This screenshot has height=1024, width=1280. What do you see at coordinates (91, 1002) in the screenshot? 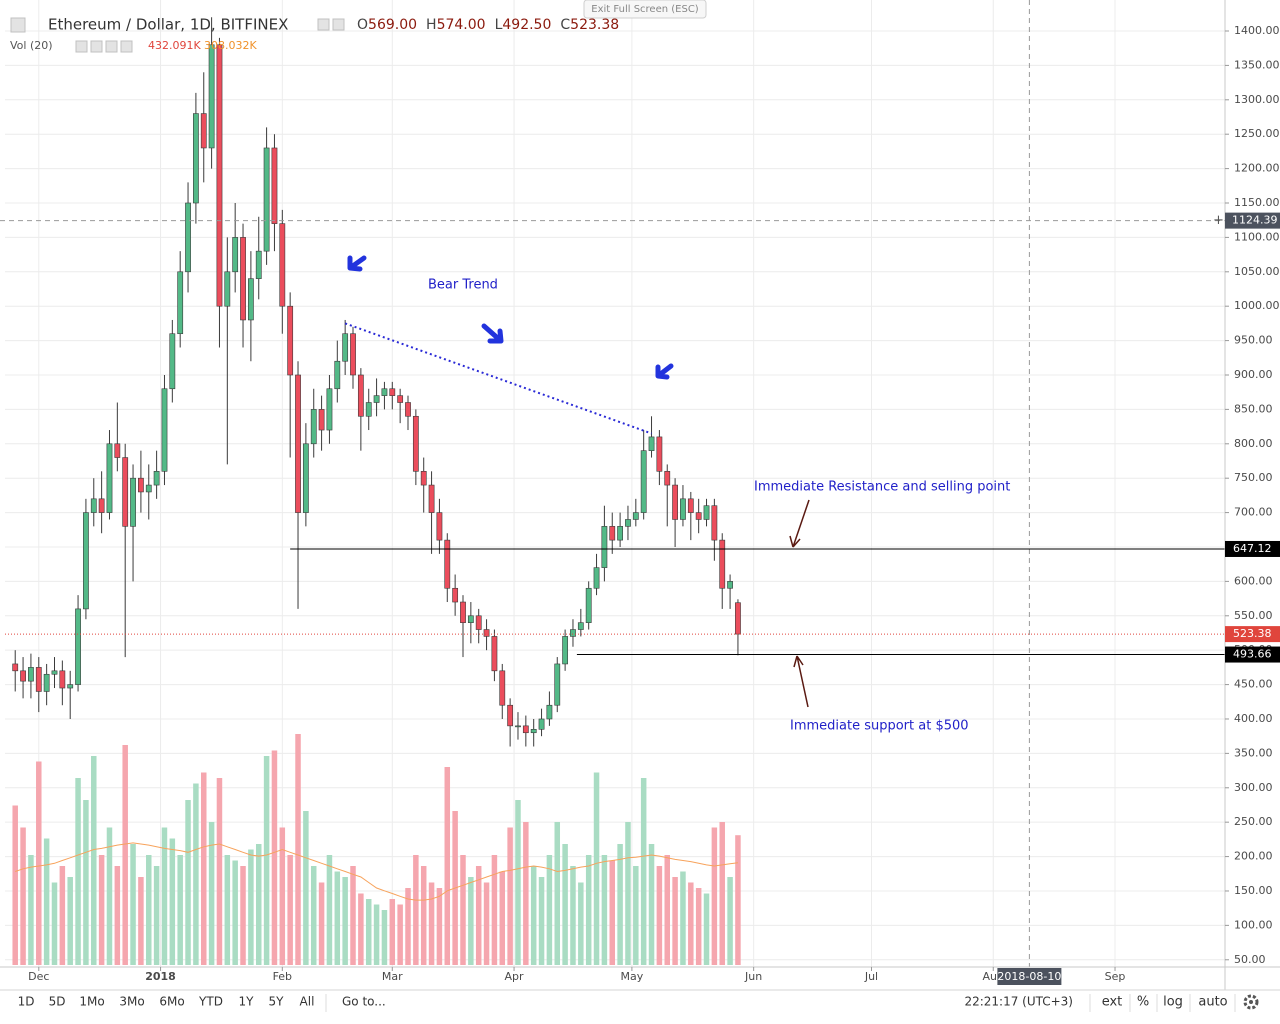
I see `range-button: 1Mo` at bounding box center [91, 1002].